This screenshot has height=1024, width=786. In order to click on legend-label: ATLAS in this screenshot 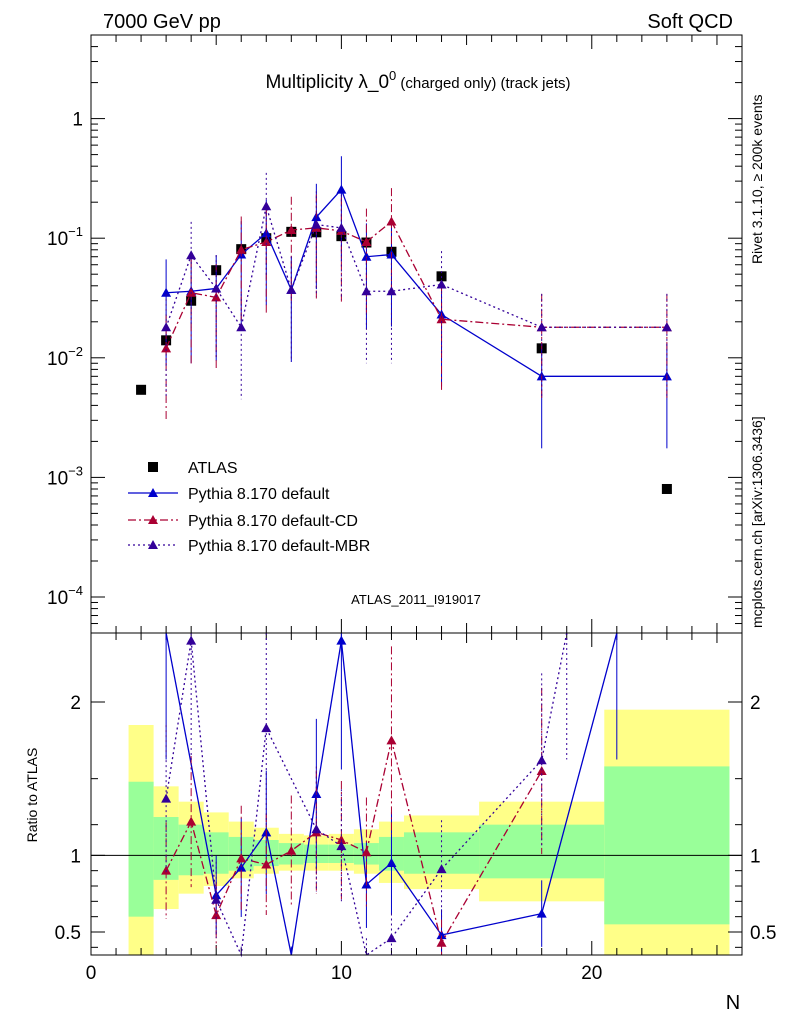, I will do `click(213, 468)`.